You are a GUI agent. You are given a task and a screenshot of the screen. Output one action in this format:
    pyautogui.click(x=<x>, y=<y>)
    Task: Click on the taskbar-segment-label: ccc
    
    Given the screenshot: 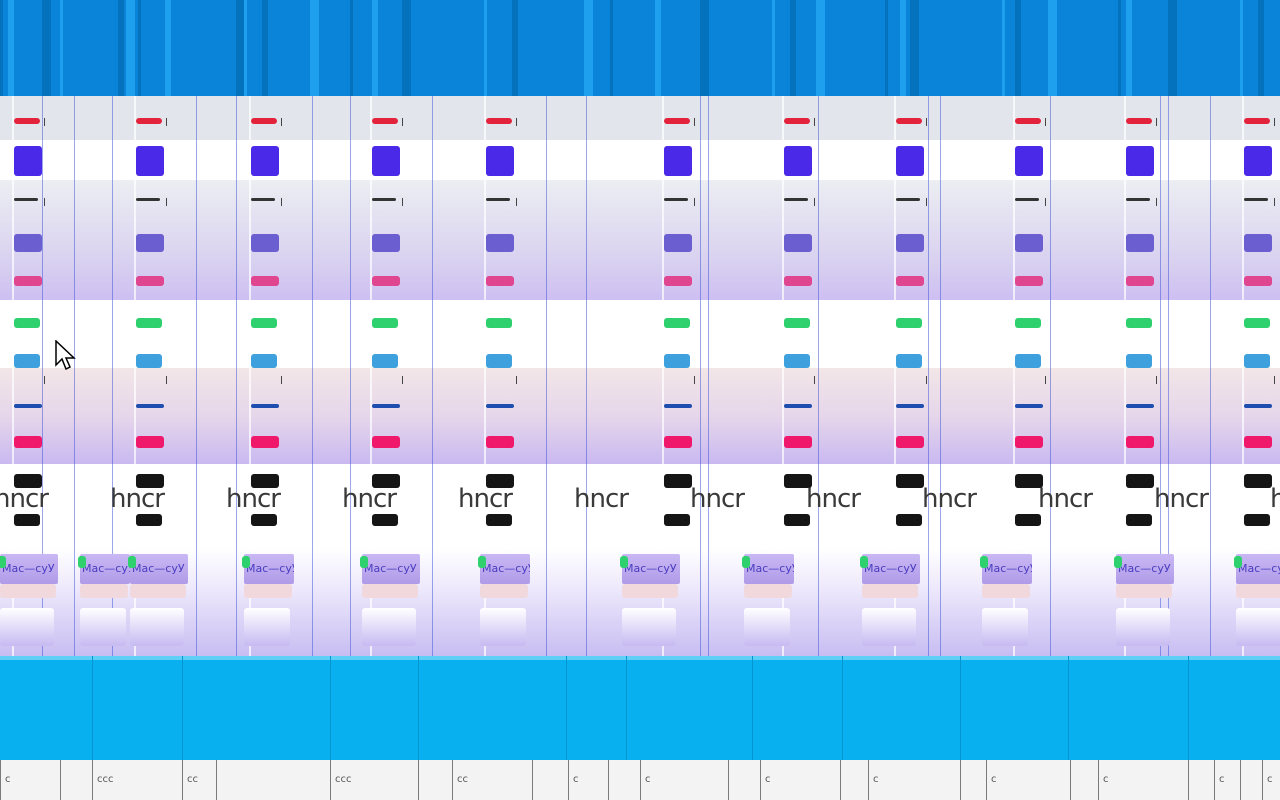 What is the action you would take?
    pyautogui.click(x=343, y=779)
    